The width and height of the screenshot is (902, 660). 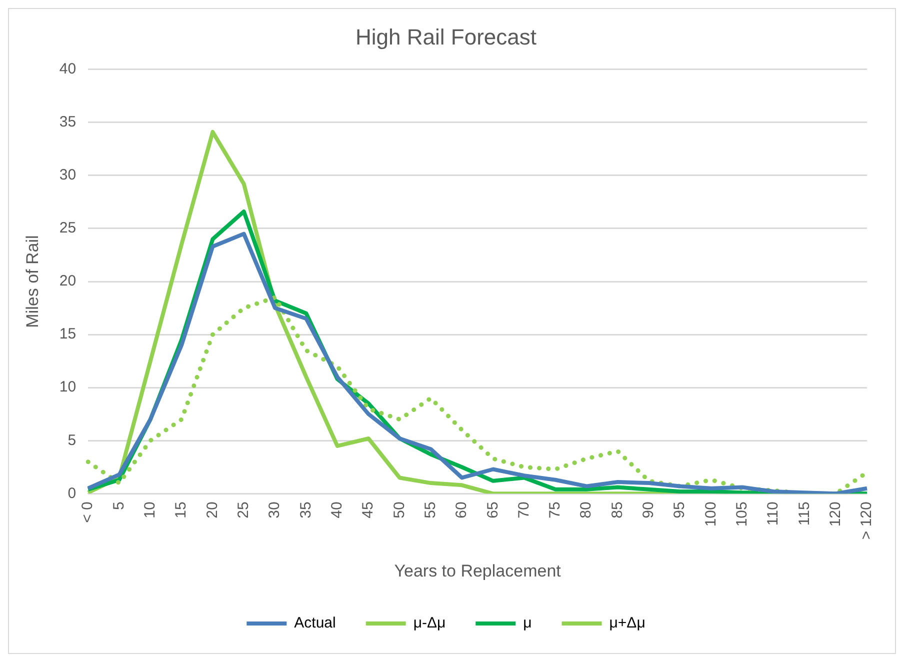 I want to click on x-tick-label: 10, so click(x=150, y=510).